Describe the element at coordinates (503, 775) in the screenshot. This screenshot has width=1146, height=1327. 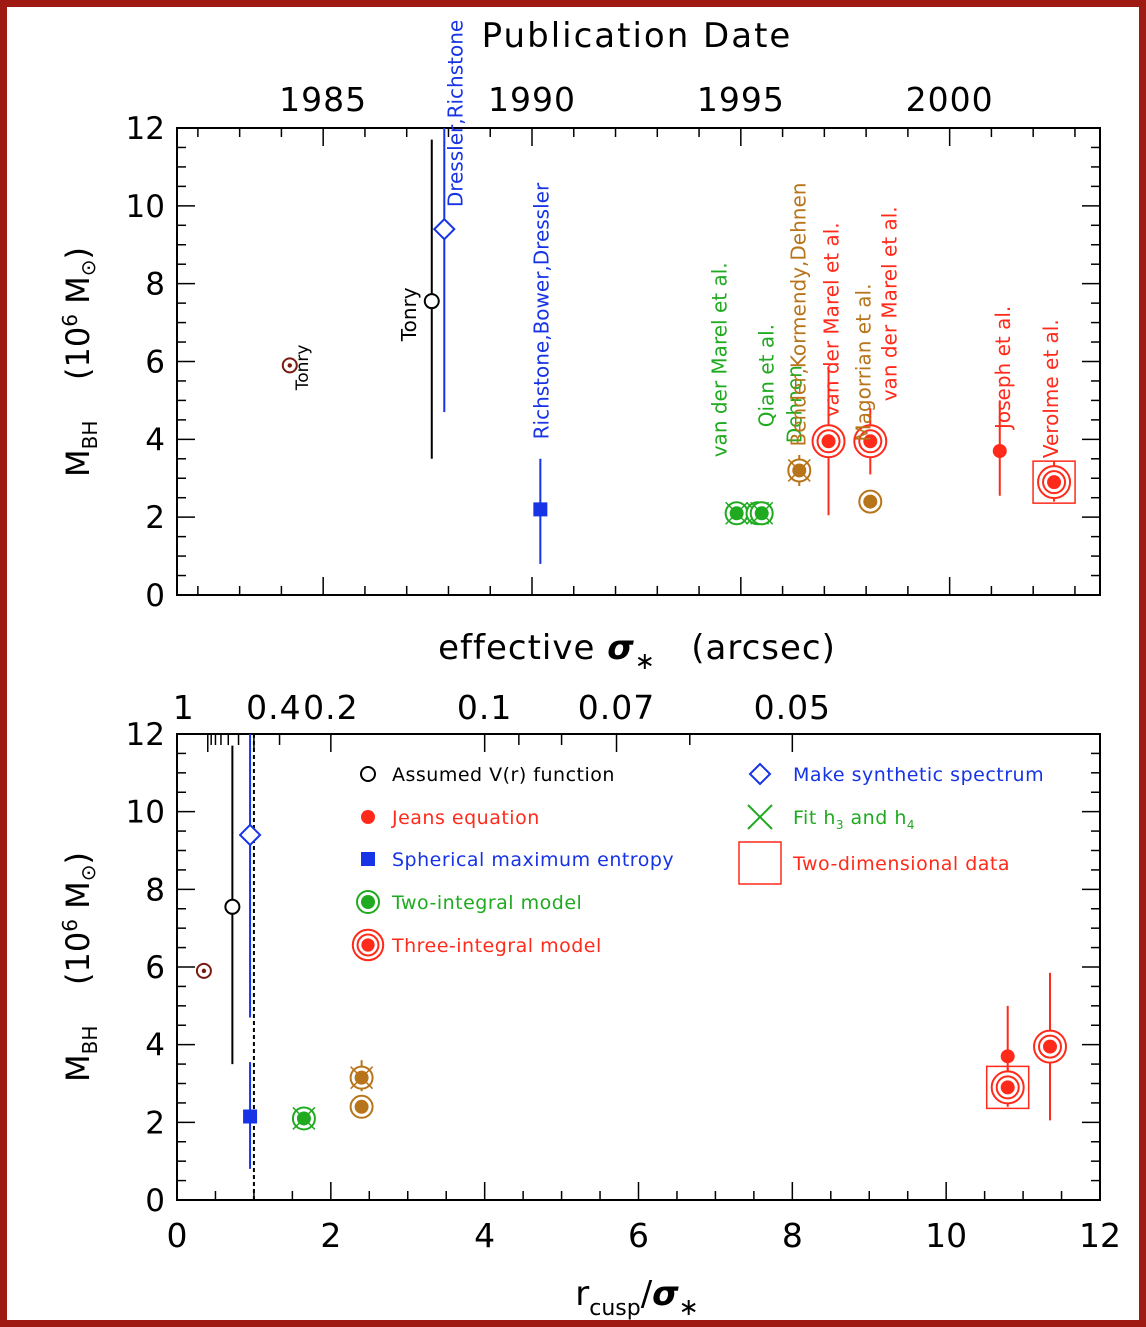
I see `legend-label: Assumed V(r) function` at that location.